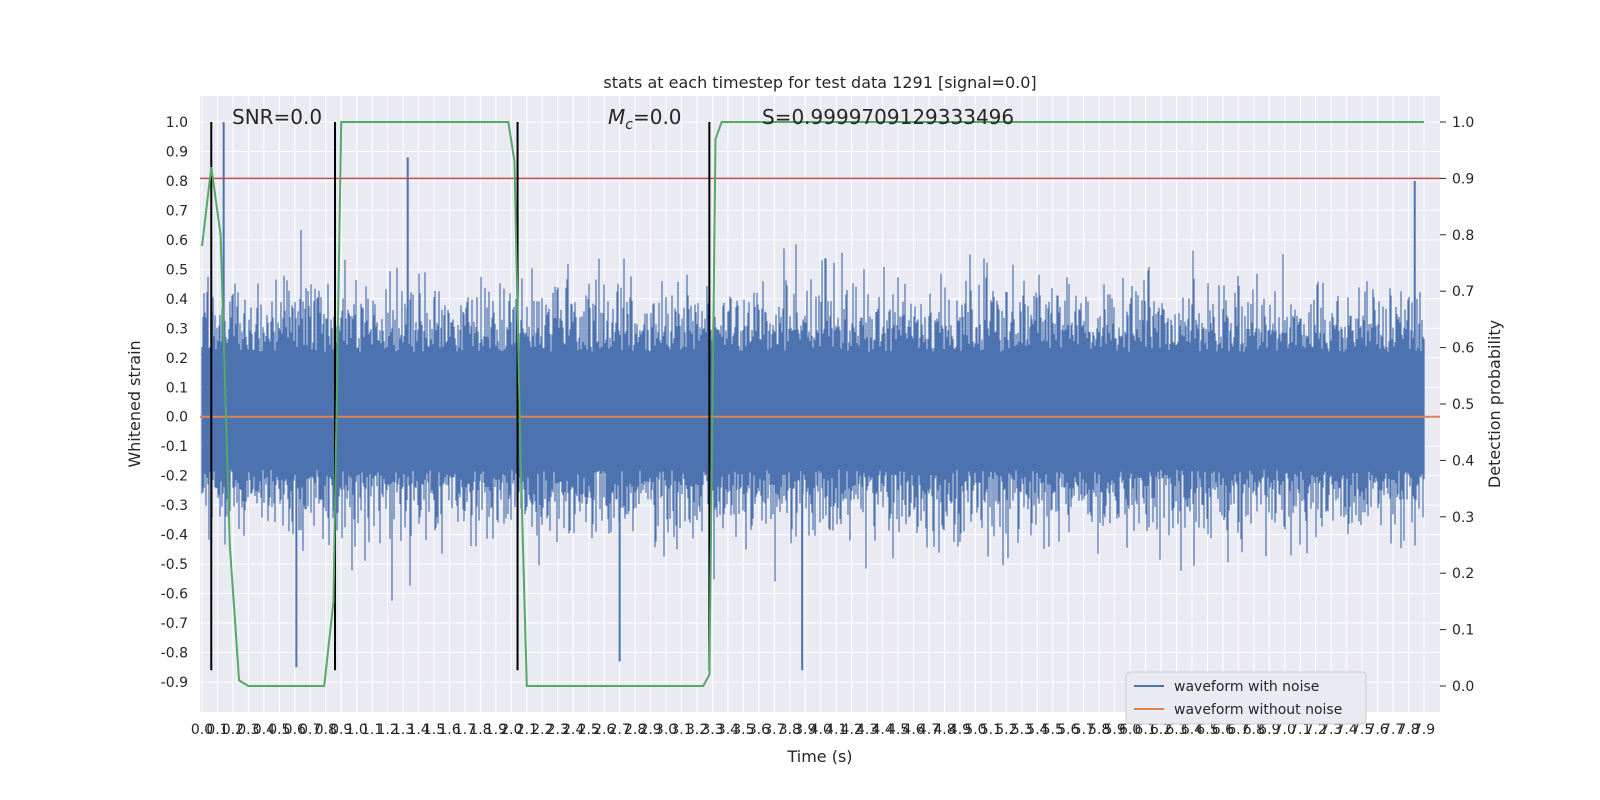 Image resolution: width=1600 pixels, height=800 pixels. Describe the element at coordinates (635, 730) in the screenshot. I see `x-tick-label: 2.8` at that location.